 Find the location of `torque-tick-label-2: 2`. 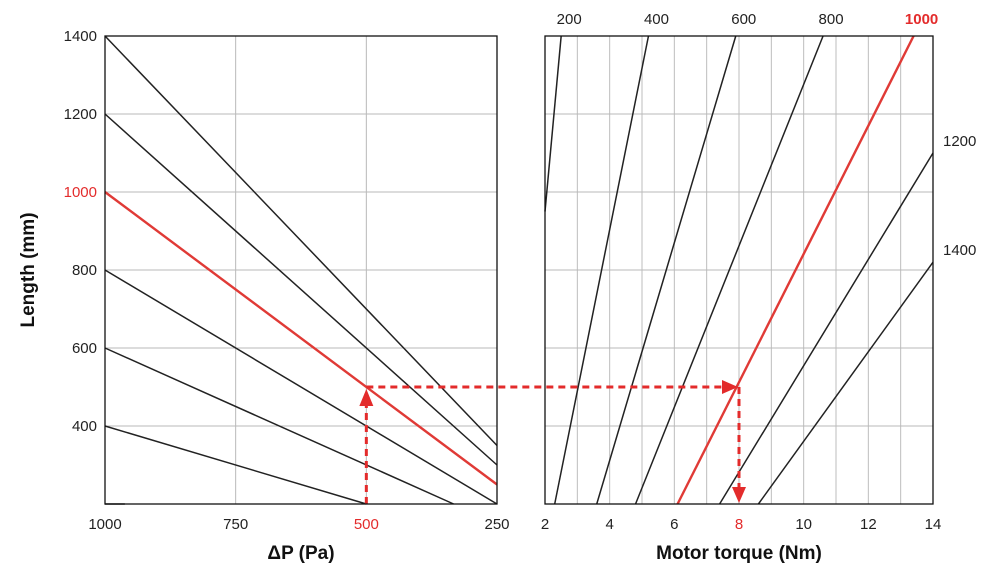

torque-tick-label-2: 2 is located at coordinates (545, 524).